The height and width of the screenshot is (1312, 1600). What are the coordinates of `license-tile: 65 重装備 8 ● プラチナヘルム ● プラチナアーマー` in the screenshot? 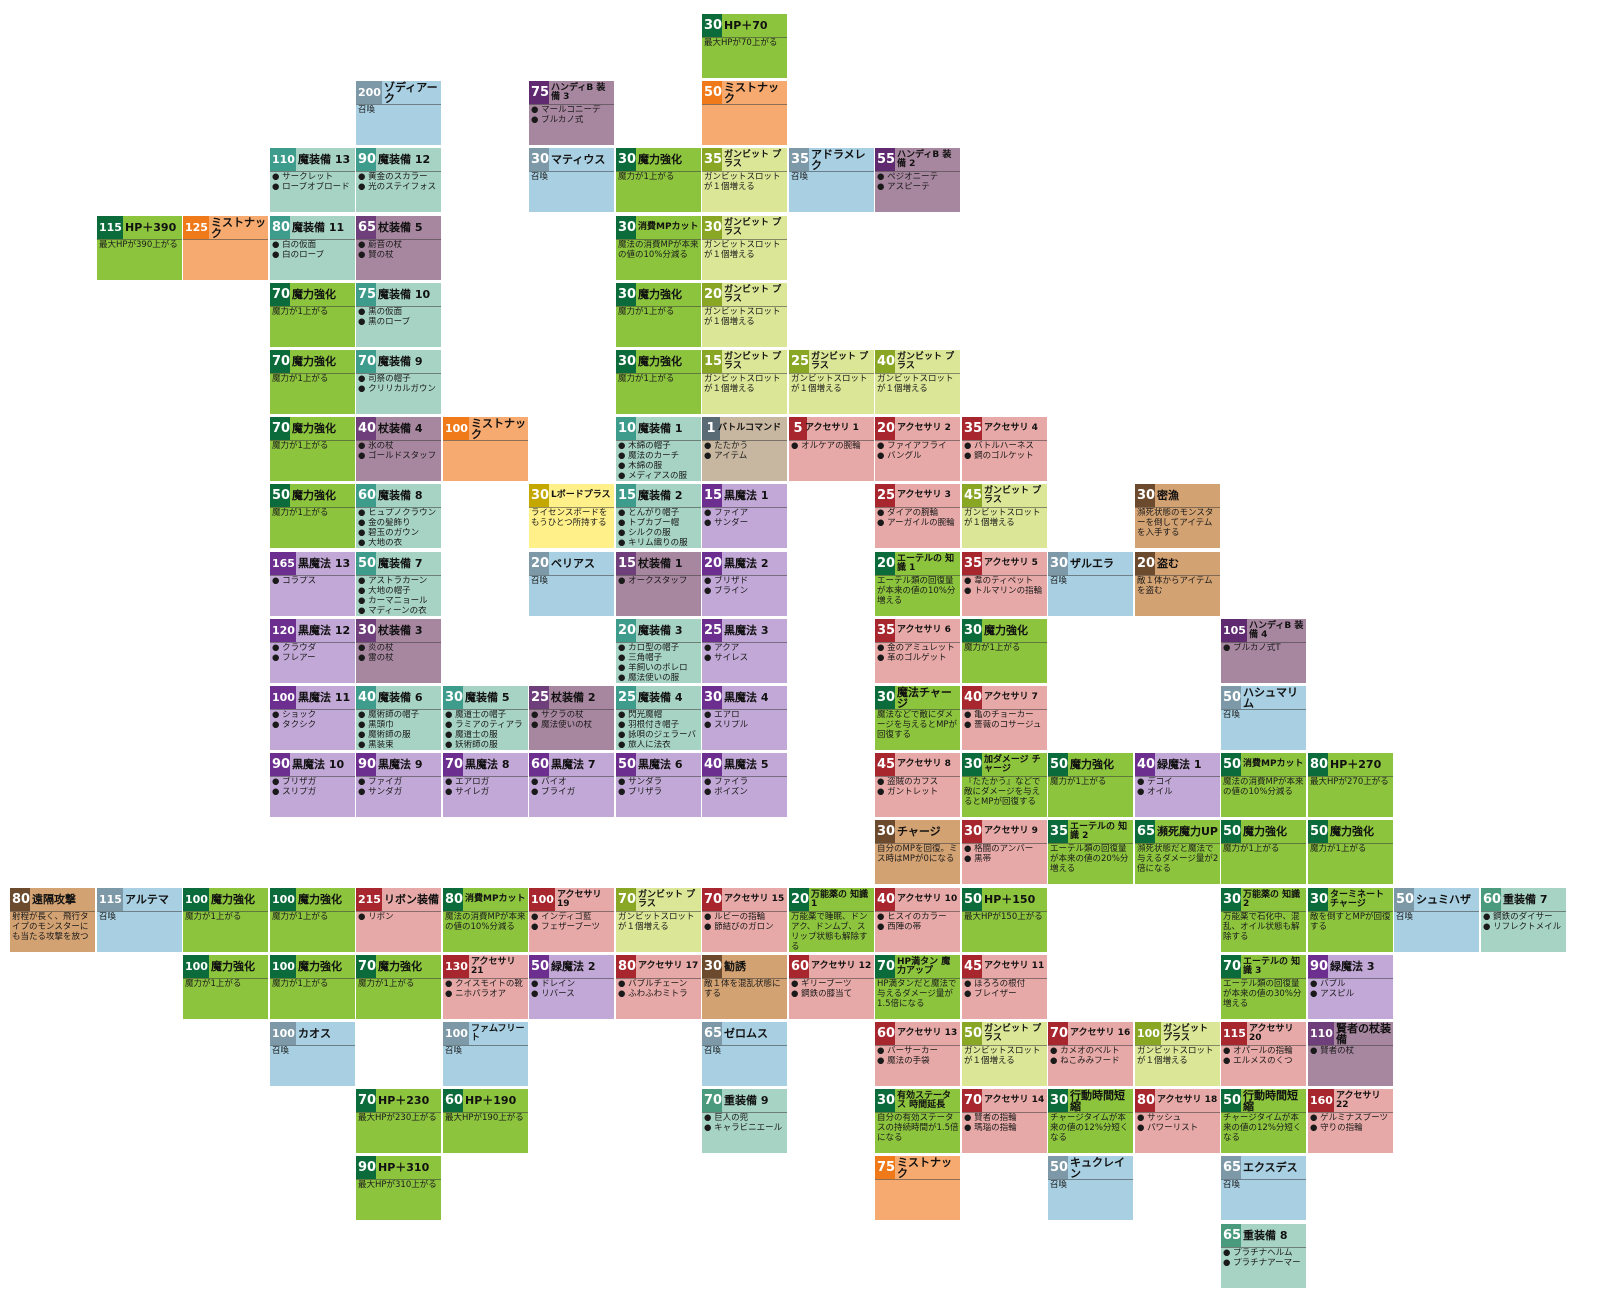 It's located at (1263, 1256).